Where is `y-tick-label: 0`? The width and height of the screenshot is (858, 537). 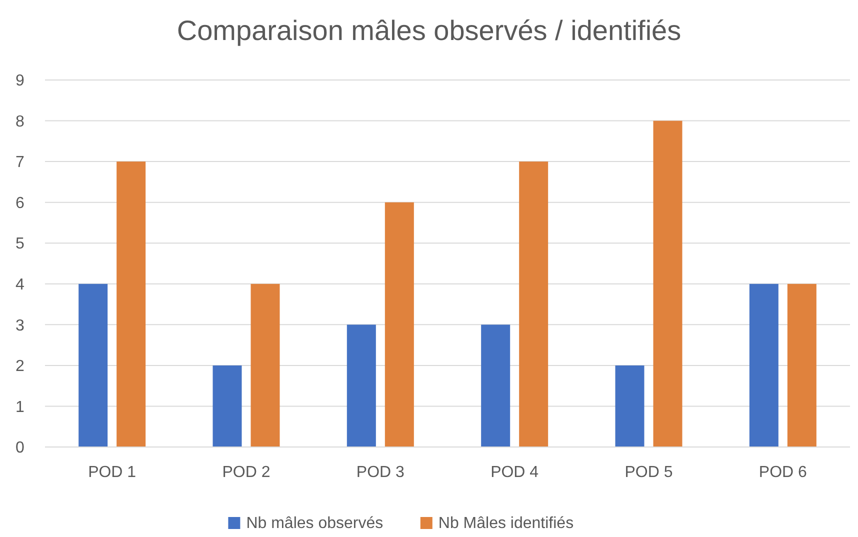
y-tick-label: 0 is located at coordinates (20, 448).